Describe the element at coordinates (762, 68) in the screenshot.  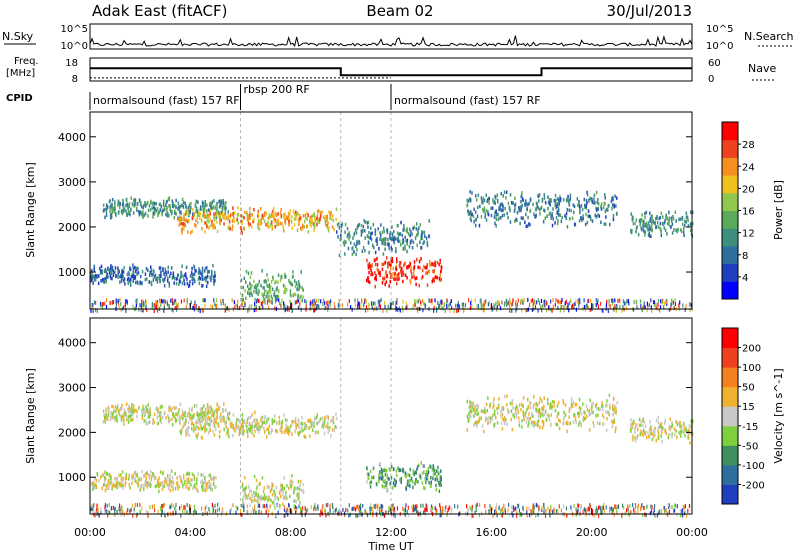
I see `nave-label: Nave` at that location.